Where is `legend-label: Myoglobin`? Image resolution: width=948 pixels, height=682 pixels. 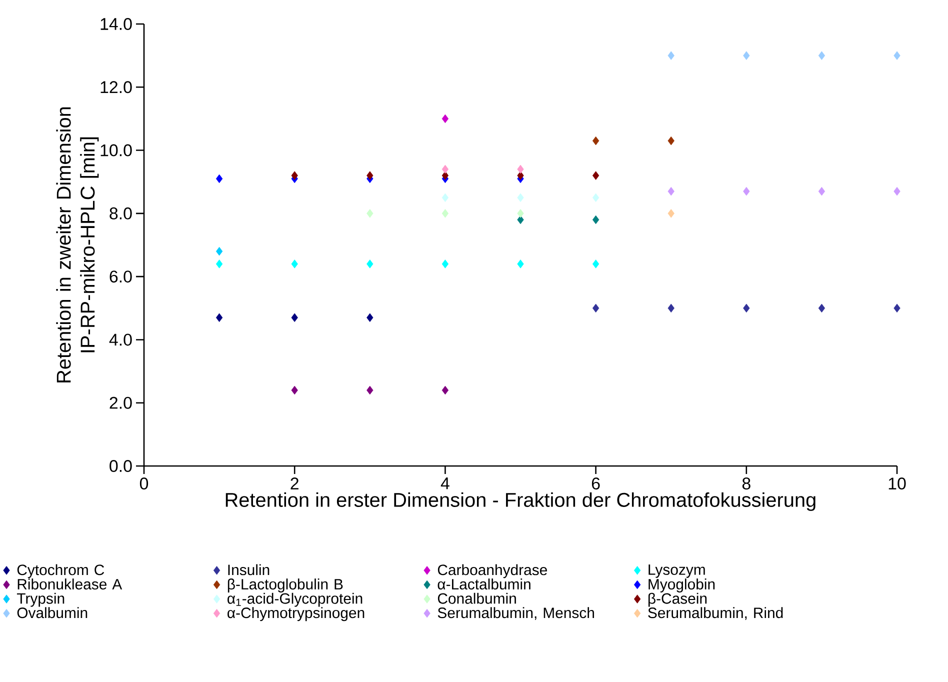 legend-label: Myoglobin is located at coordinates (681, 585).